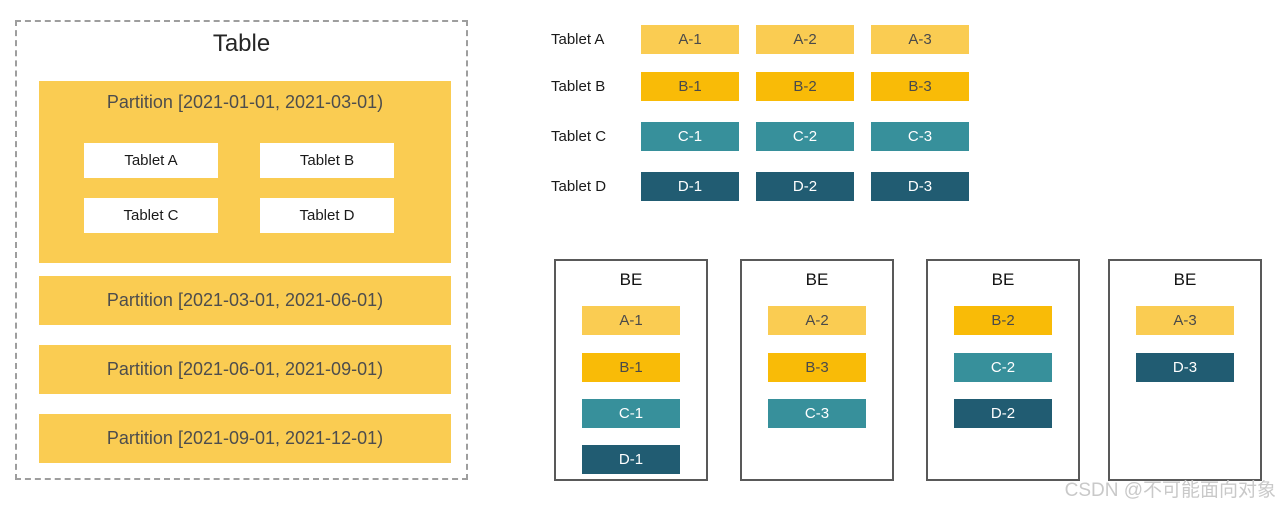 This screenshot has width=1280, height=510. I want to click on replica-chip-a2: A-2, so click(805, 39).